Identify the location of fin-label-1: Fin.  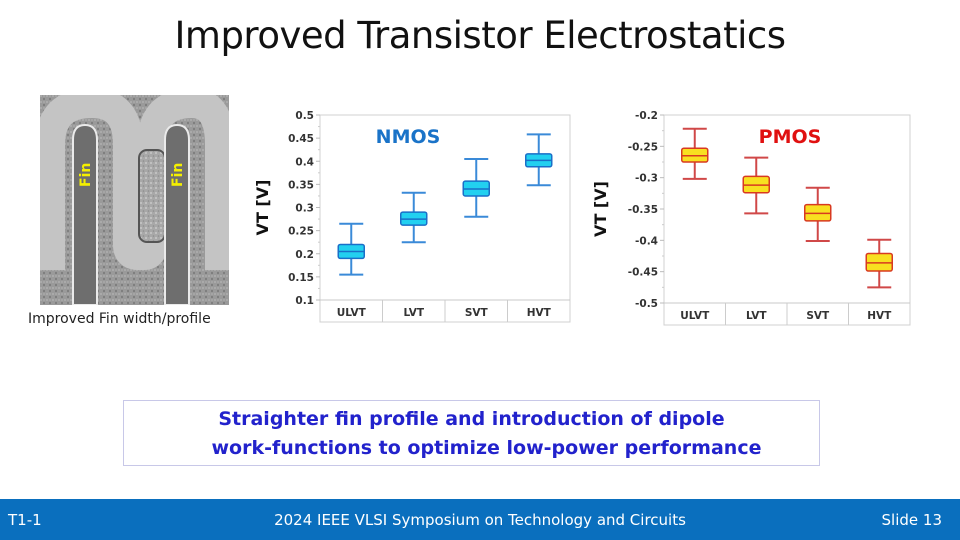
(86, 175).